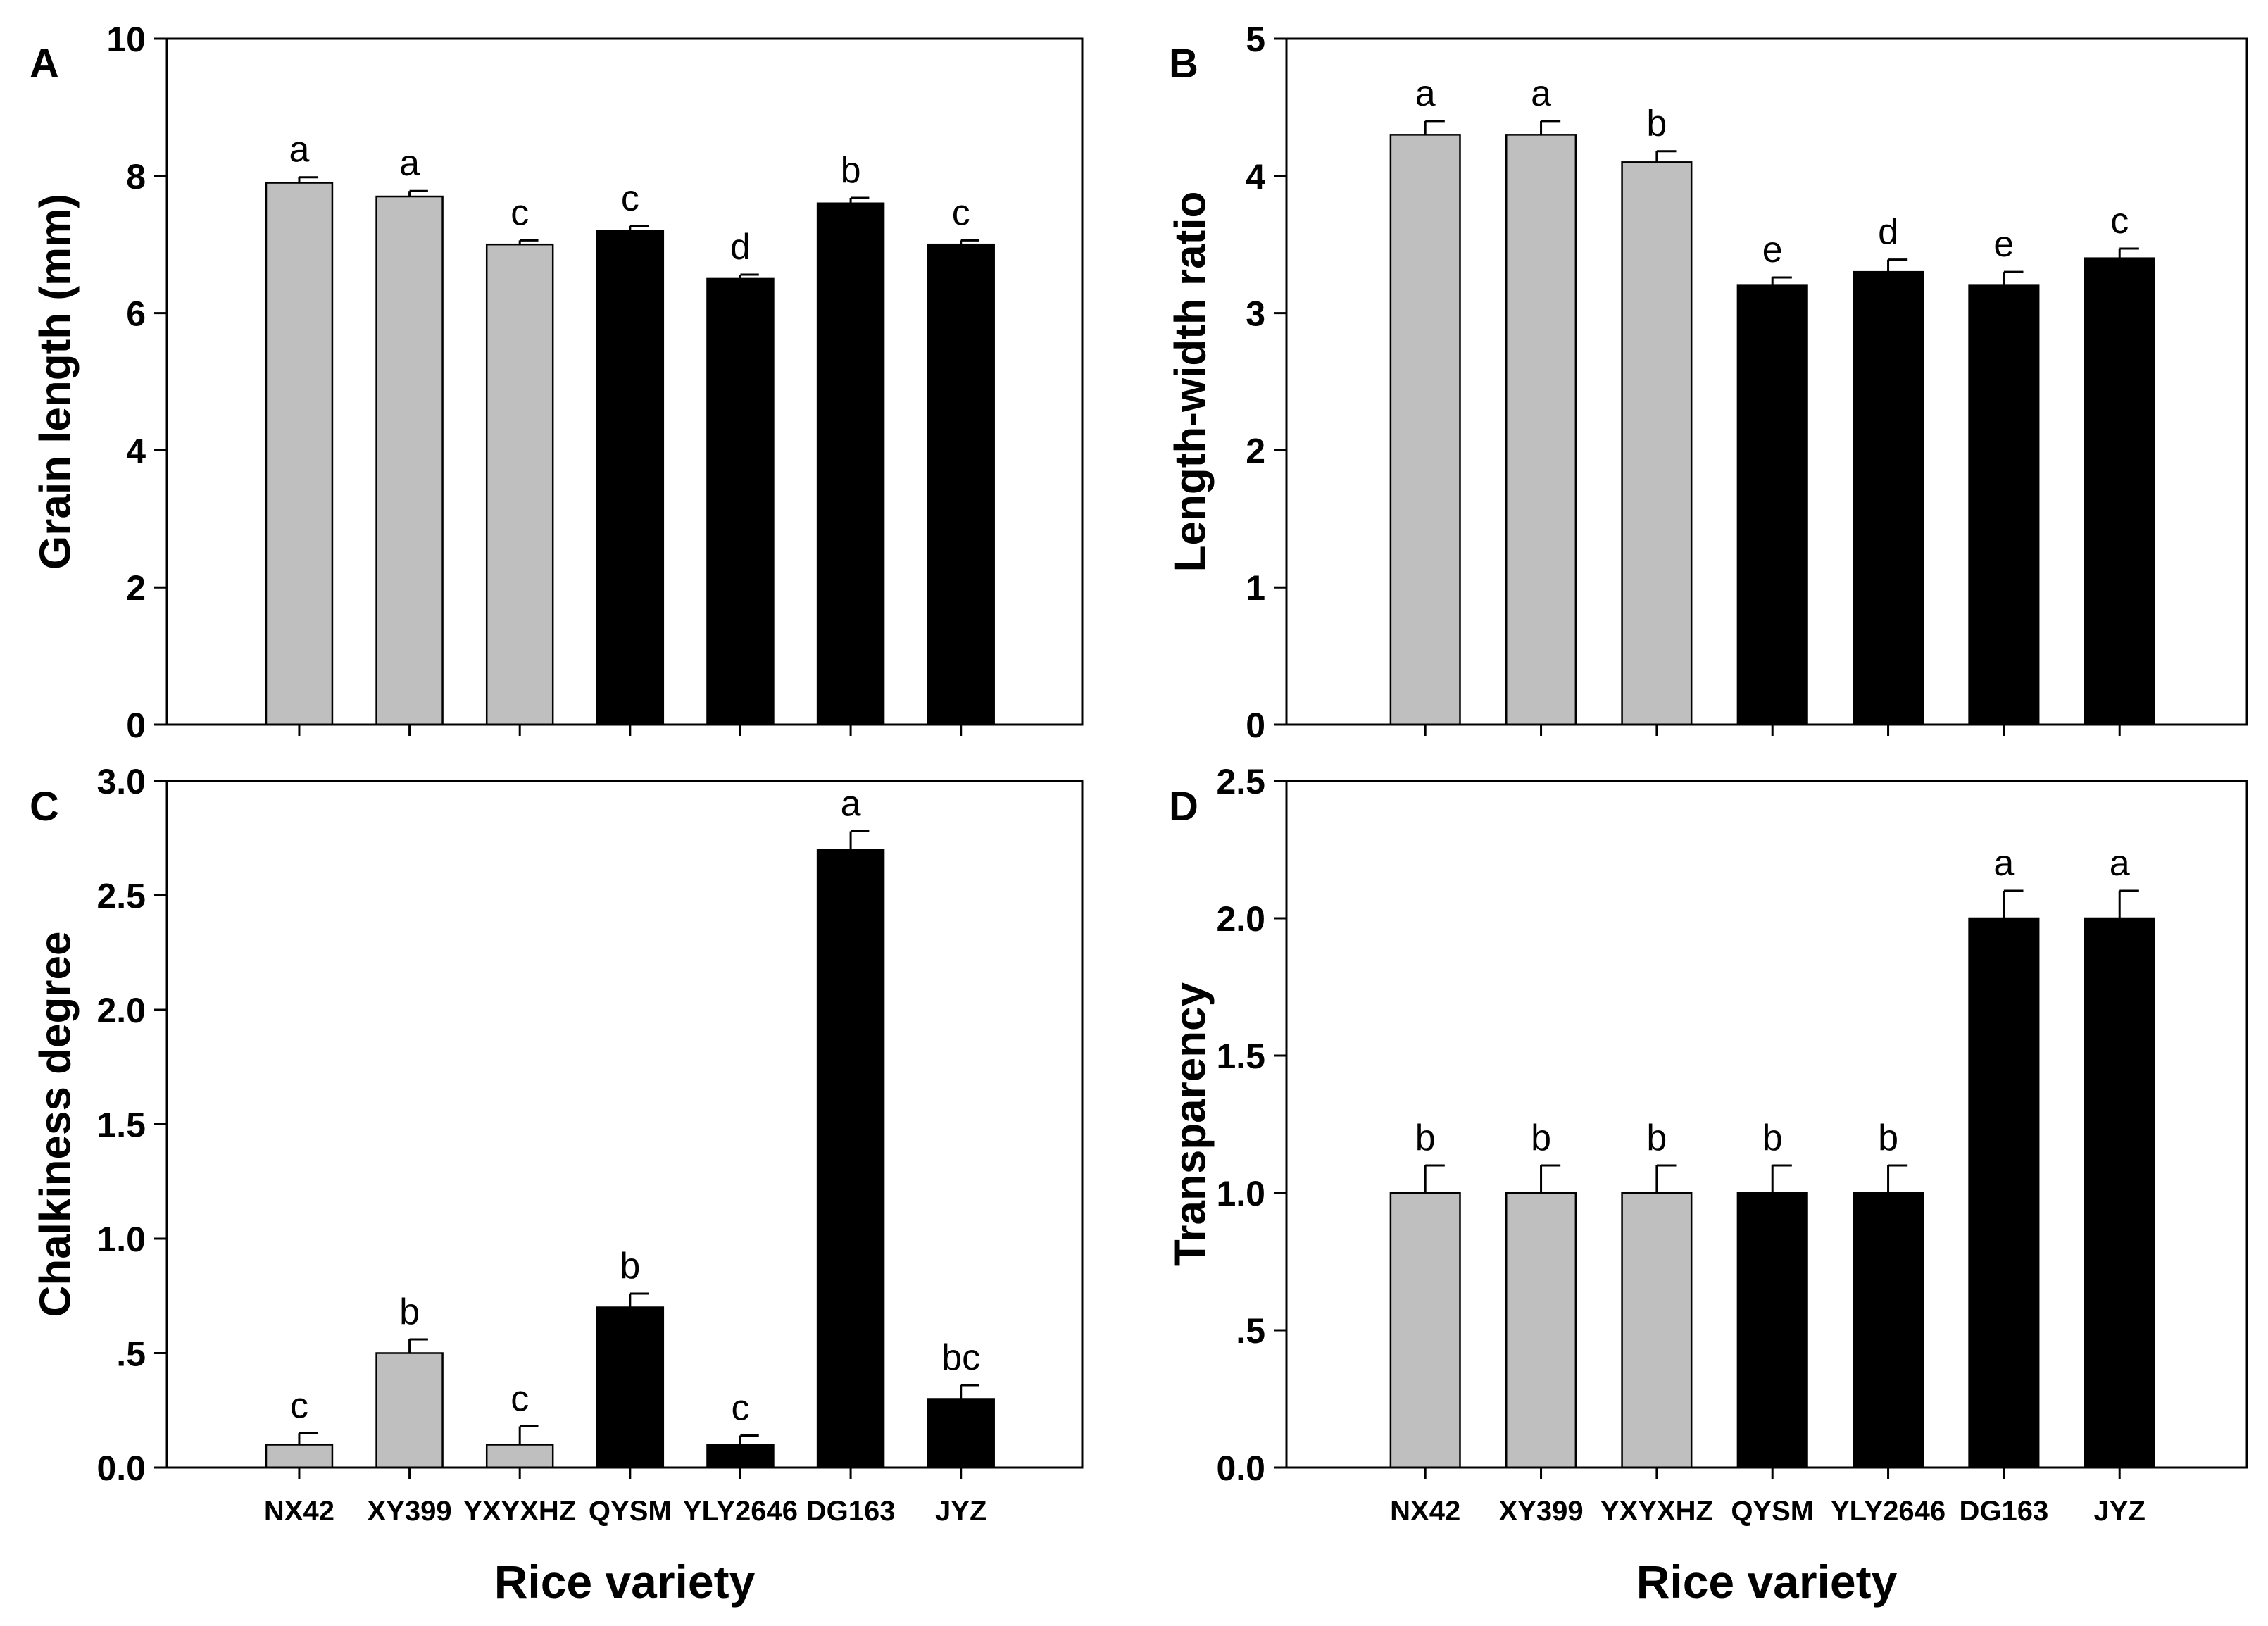  What do you see at coordinates (136, 314) in the screenshot?
I see `y-tick-label: 6` at bounding box center [136, 314].